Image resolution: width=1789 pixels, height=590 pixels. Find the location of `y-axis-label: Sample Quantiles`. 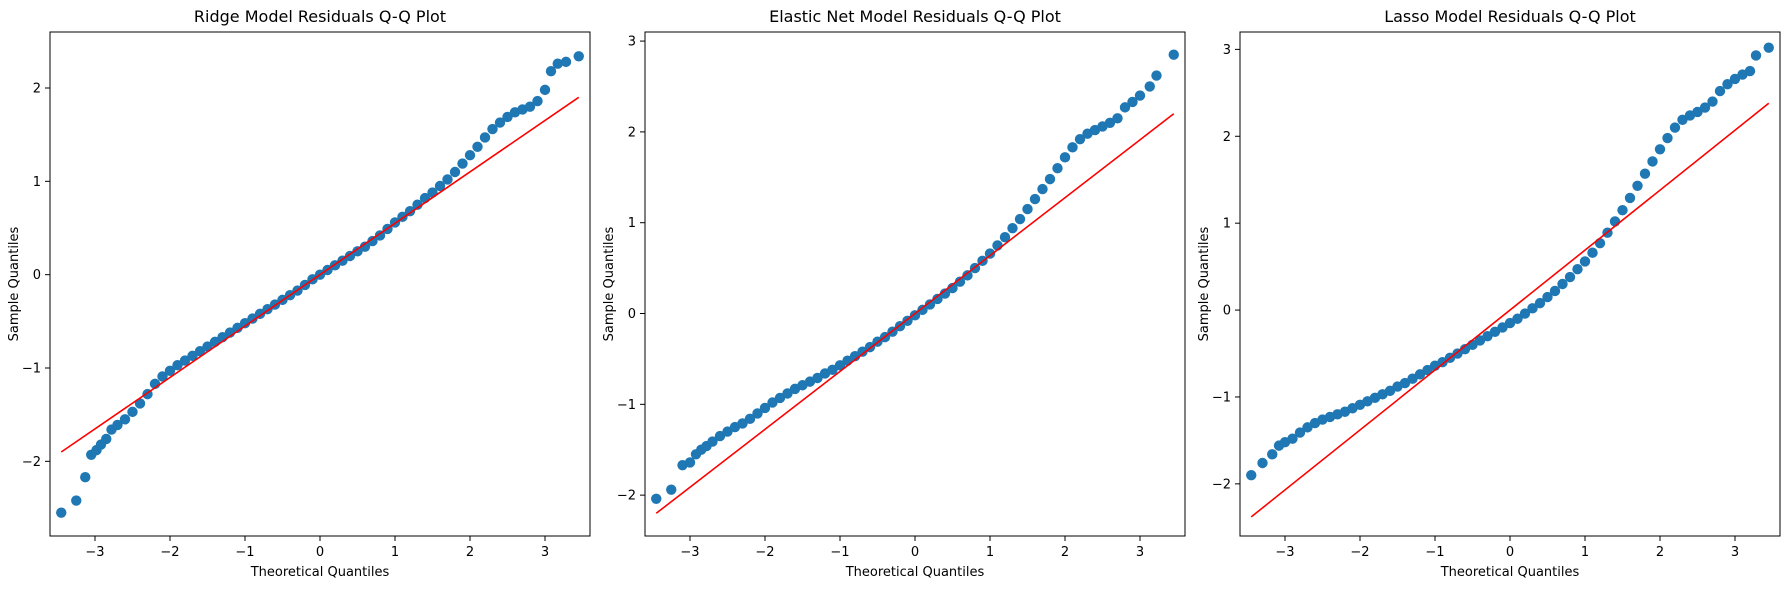

y-axis-label: Sample Quantiles is located at coordinates (609, 283).